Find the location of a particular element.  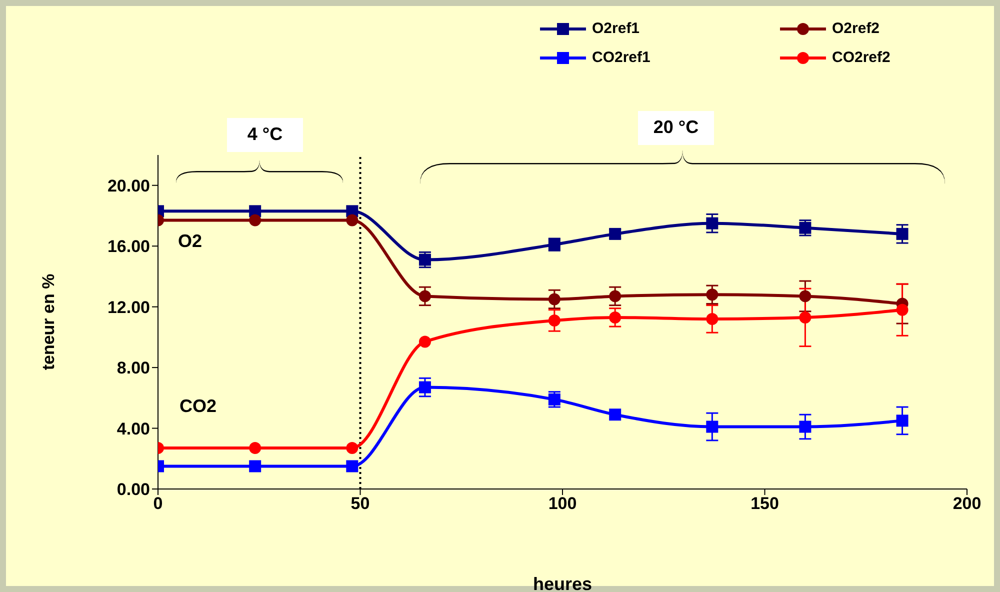

x-tick-label: 0 is located at coordinates (158, 504).